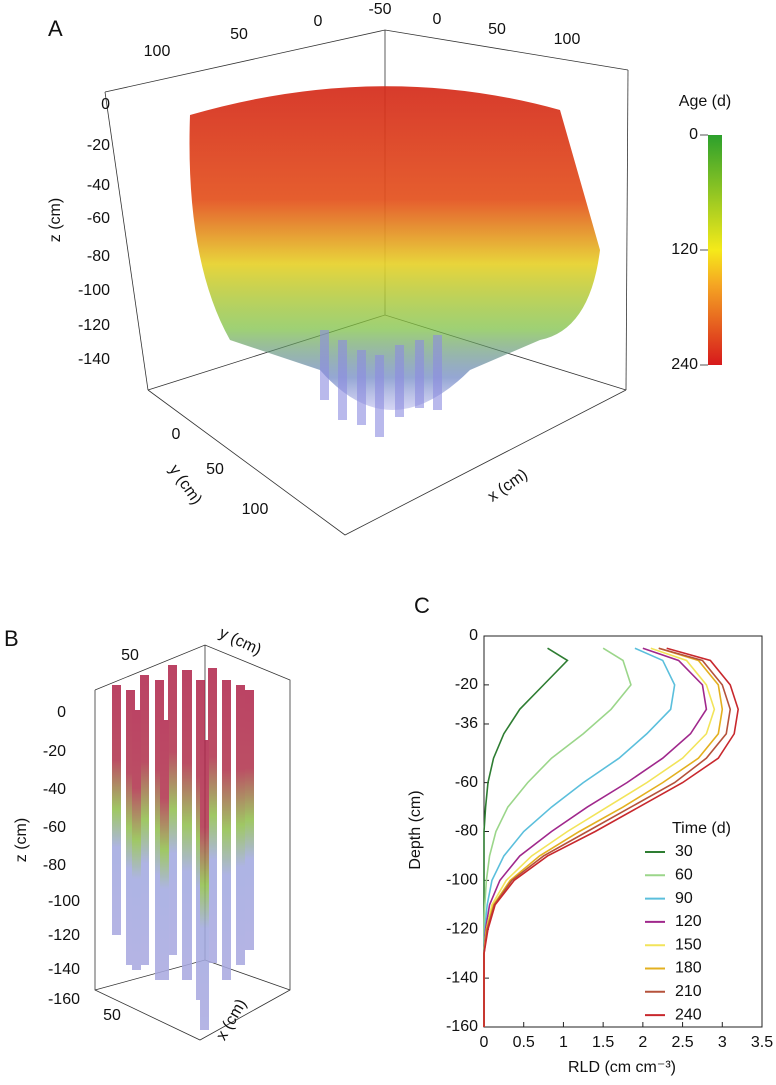 Image resolution: width=776 pixels, height=1085 pixels. What do you see at coordinates (462, 1026) in the screenshot?
I see `y-tick-label: -160` at bounding box center [462, 1026].